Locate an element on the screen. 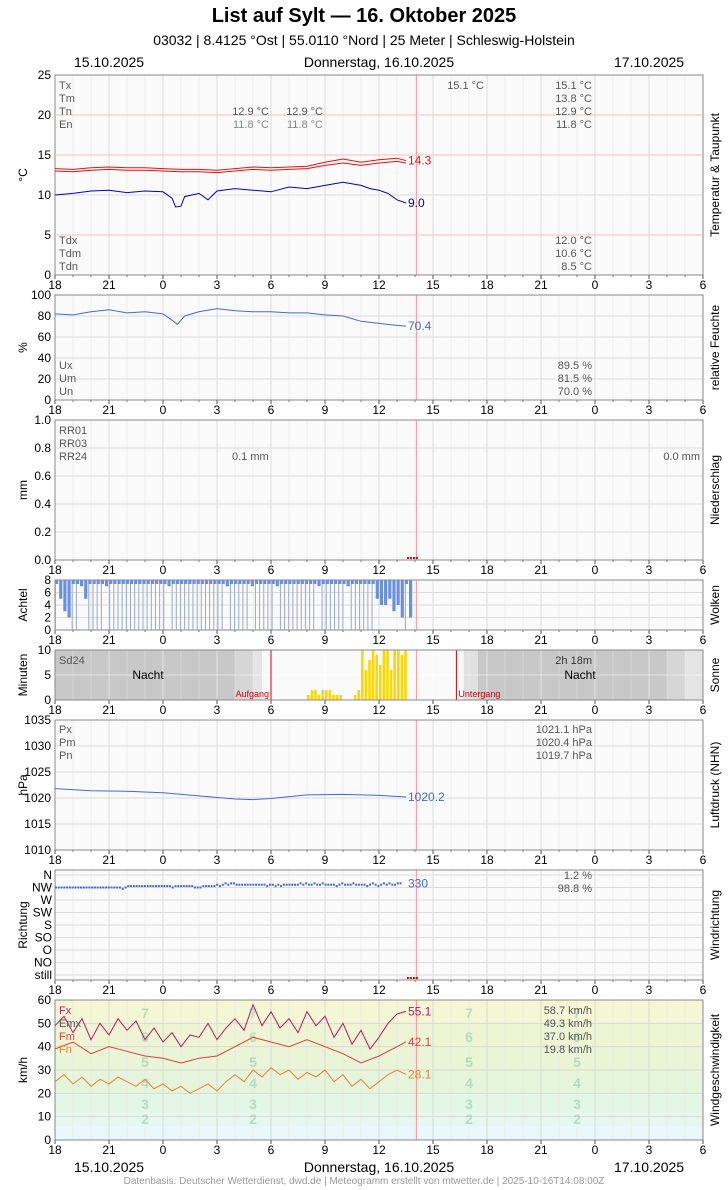 Image resolution: width=728 pixels, height=1190 pixels. temperature-series-line is located at coordinates (230, 164).